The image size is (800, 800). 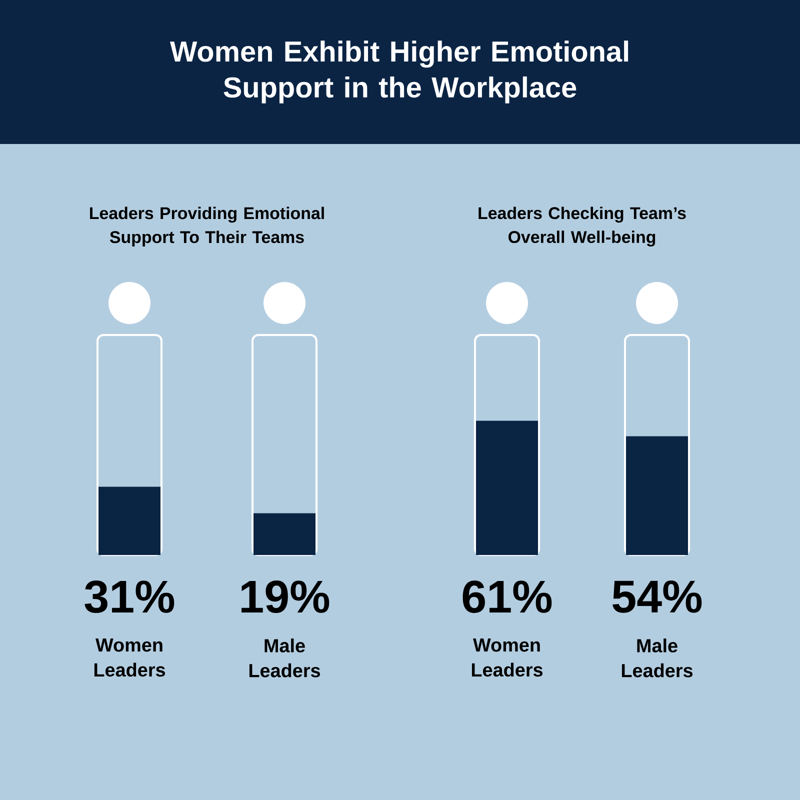 What do you see at coordinates (399, 72) in the screenshot?
I see `chart-title: Women Exhibit Higher Emotional Support in the Workplace` at bounding box center [399, 72].